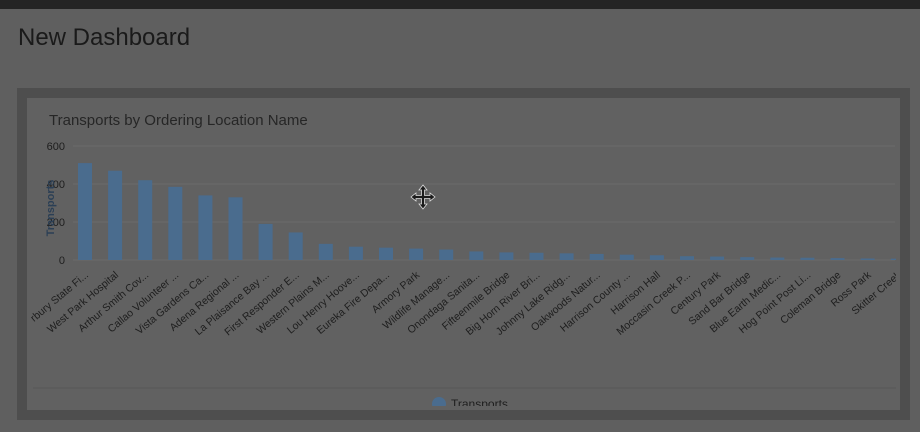 This screenshot has height=432, width=920. What do you see at coordinates (423, 197) in the screenshot?
I see `move-arrows-icon` at bounding box center [423, 197].